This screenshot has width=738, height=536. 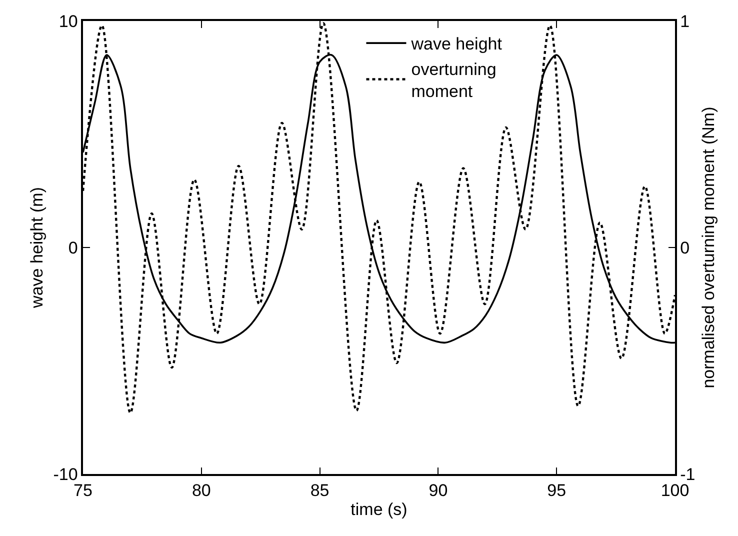 What do you see at coordinates (83, 490) in the screenshot?
I see `x-tick-label: 75` at bounding box center [83, 490].